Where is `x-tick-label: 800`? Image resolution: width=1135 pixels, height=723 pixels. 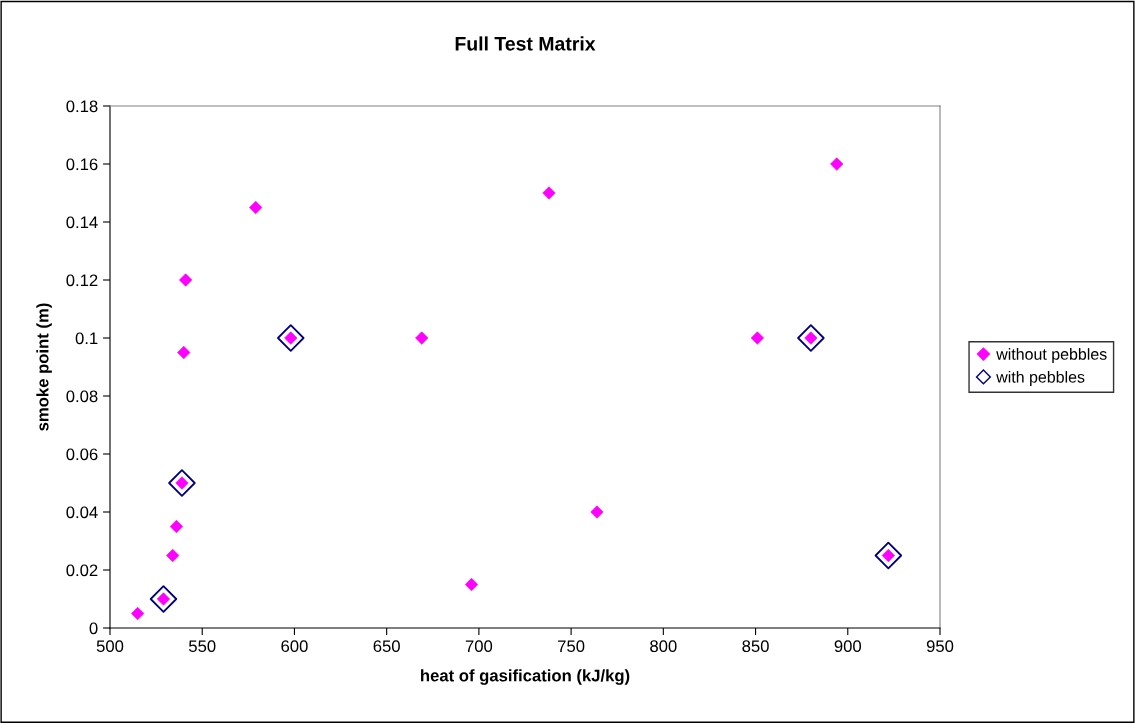 x-tick-label: 800 is located at coordinates (663, 646).